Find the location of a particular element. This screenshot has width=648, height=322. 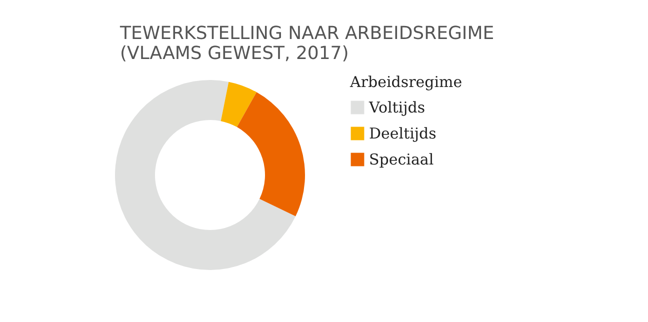

legend-label: Deeltijds is located at coordinates (402, 133).